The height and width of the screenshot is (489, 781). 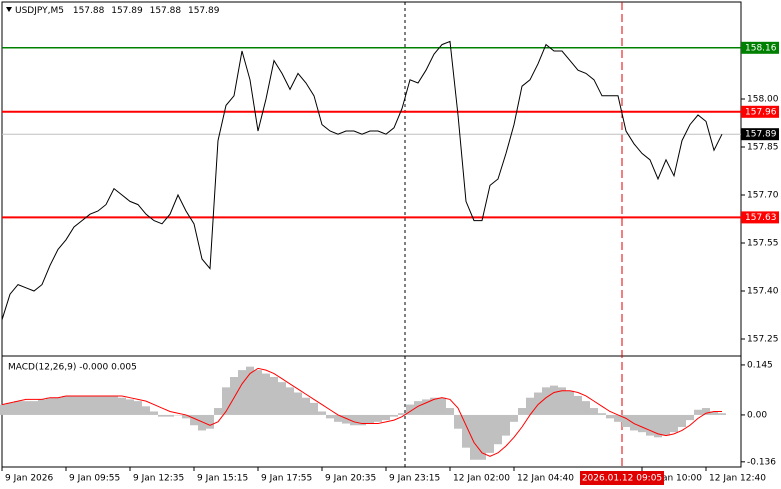 I want to click on level-label: 157.63, so click(x=761, y=218).